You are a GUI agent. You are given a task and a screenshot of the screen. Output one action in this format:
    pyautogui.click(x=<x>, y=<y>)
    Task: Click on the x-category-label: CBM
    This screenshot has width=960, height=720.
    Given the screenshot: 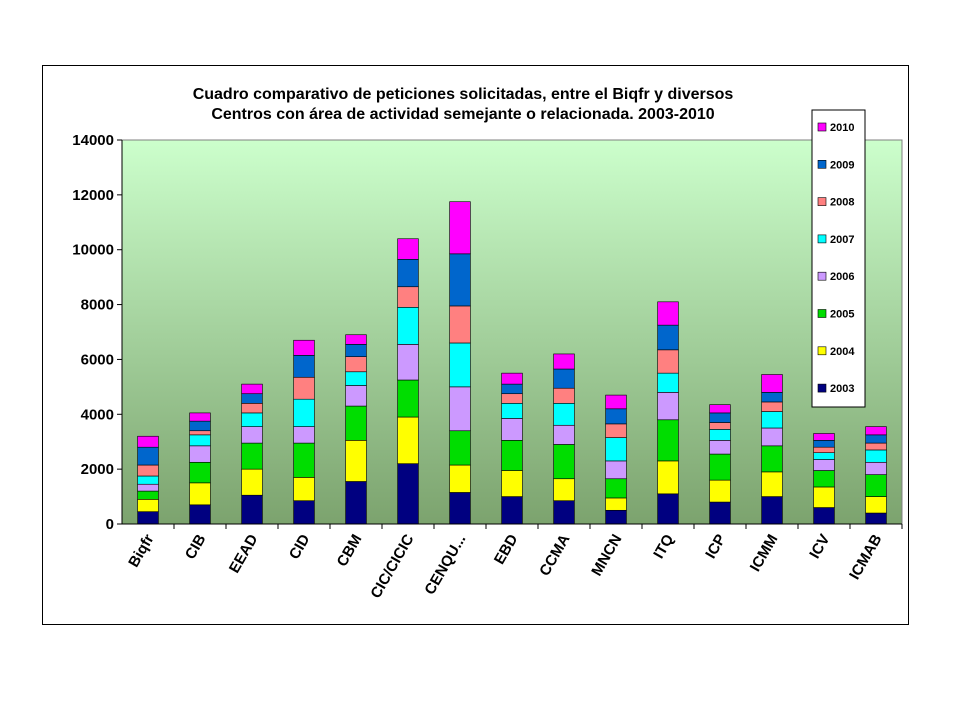 What is the action you would take?
    pyautogui.click(x=350, y=551)
    